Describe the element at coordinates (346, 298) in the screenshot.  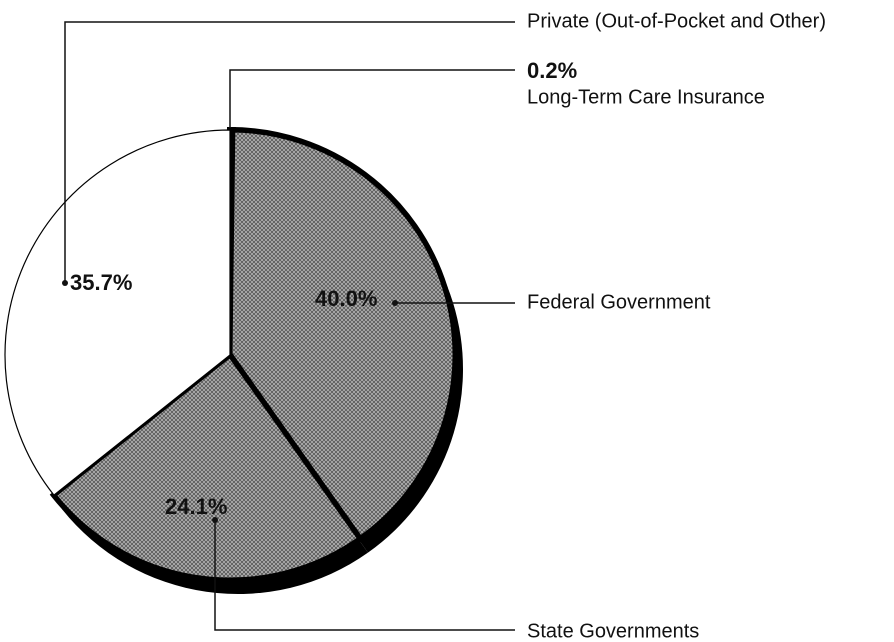
I see `value-label: 40.0%` at that location.